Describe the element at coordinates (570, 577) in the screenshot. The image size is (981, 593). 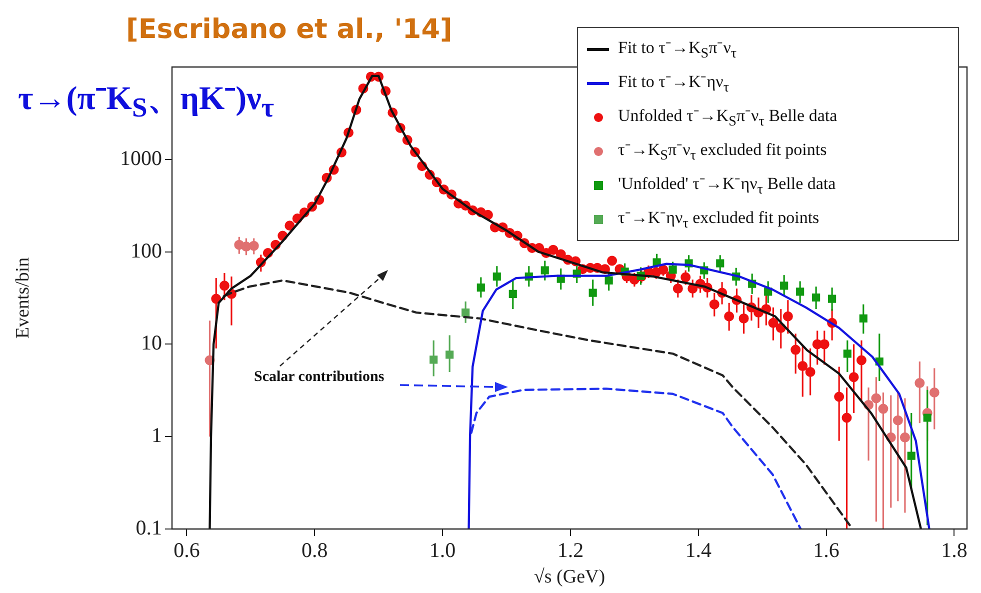
I see `x-axis-title: √s (GeV)` at that location.